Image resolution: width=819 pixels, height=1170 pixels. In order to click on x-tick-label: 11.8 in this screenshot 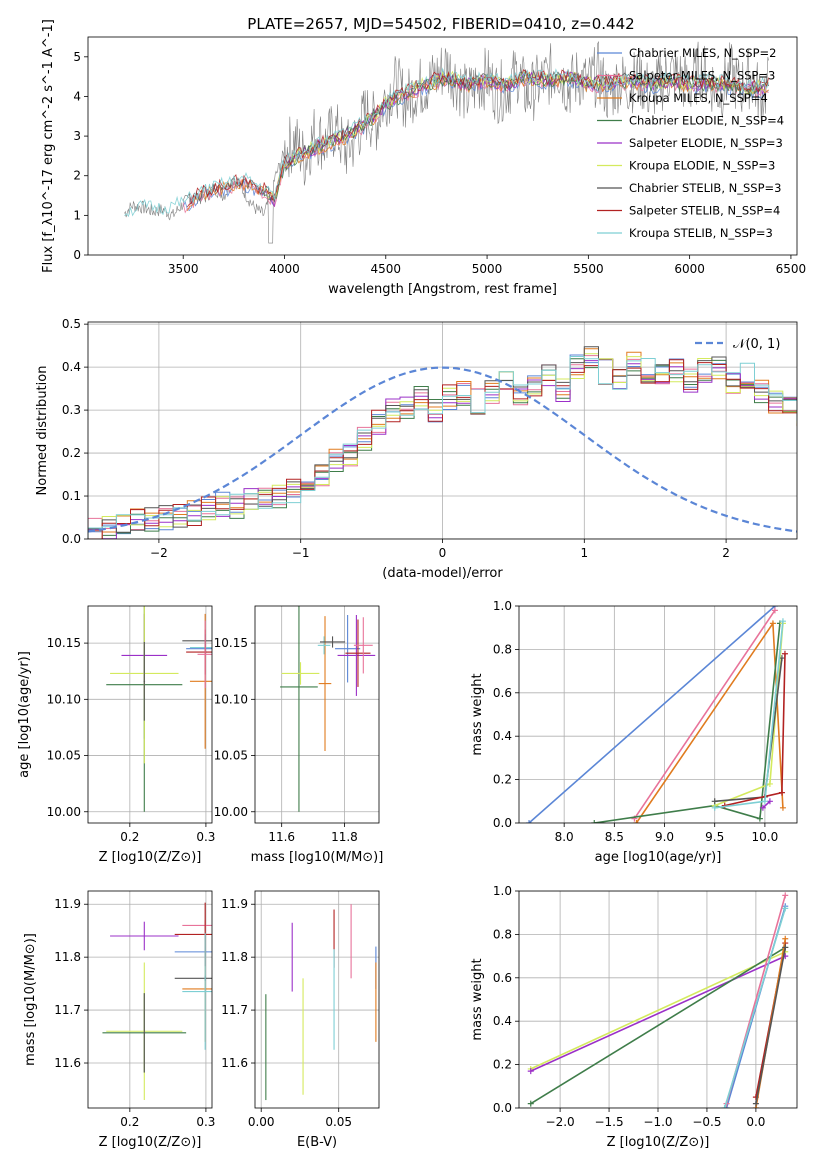, I will do `click(344, 837)`.